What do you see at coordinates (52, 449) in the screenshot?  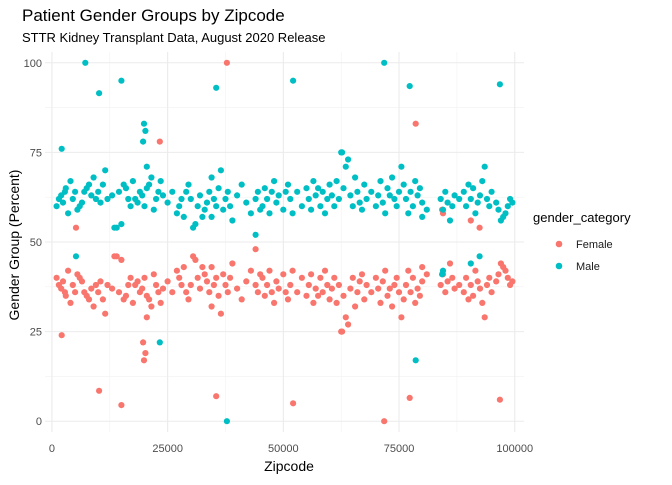 I see `x-tick-label: 0` at bounding box center [52, 449].